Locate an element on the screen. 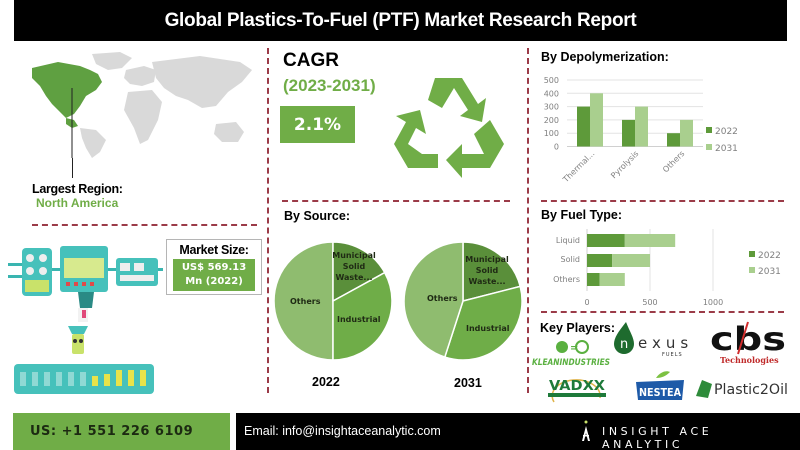 The height and width of the screenshot is (450, 800). logo-nestea: NESTEA is located at coordinates (660, 386).